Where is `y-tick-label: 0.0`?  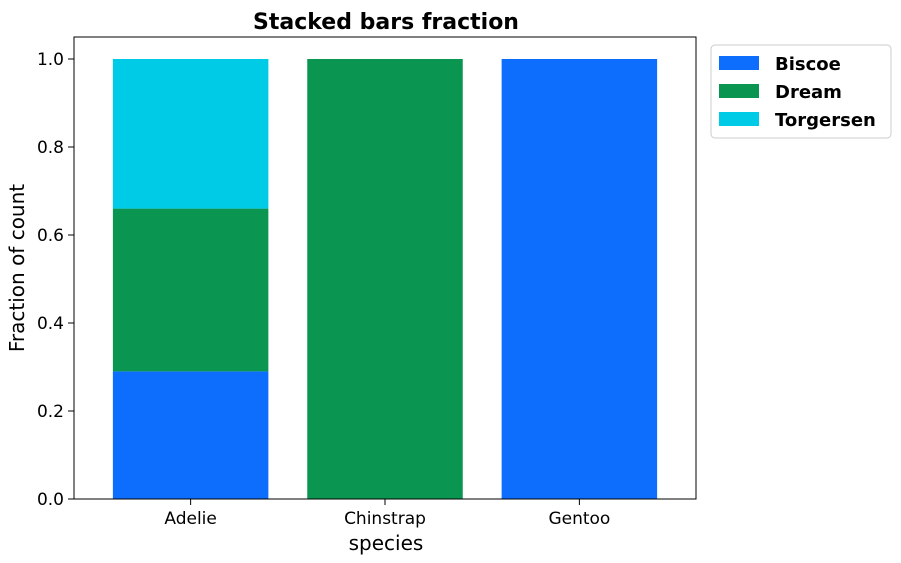 y-tick-label: 0.0 is located at coordinates (50, 500).